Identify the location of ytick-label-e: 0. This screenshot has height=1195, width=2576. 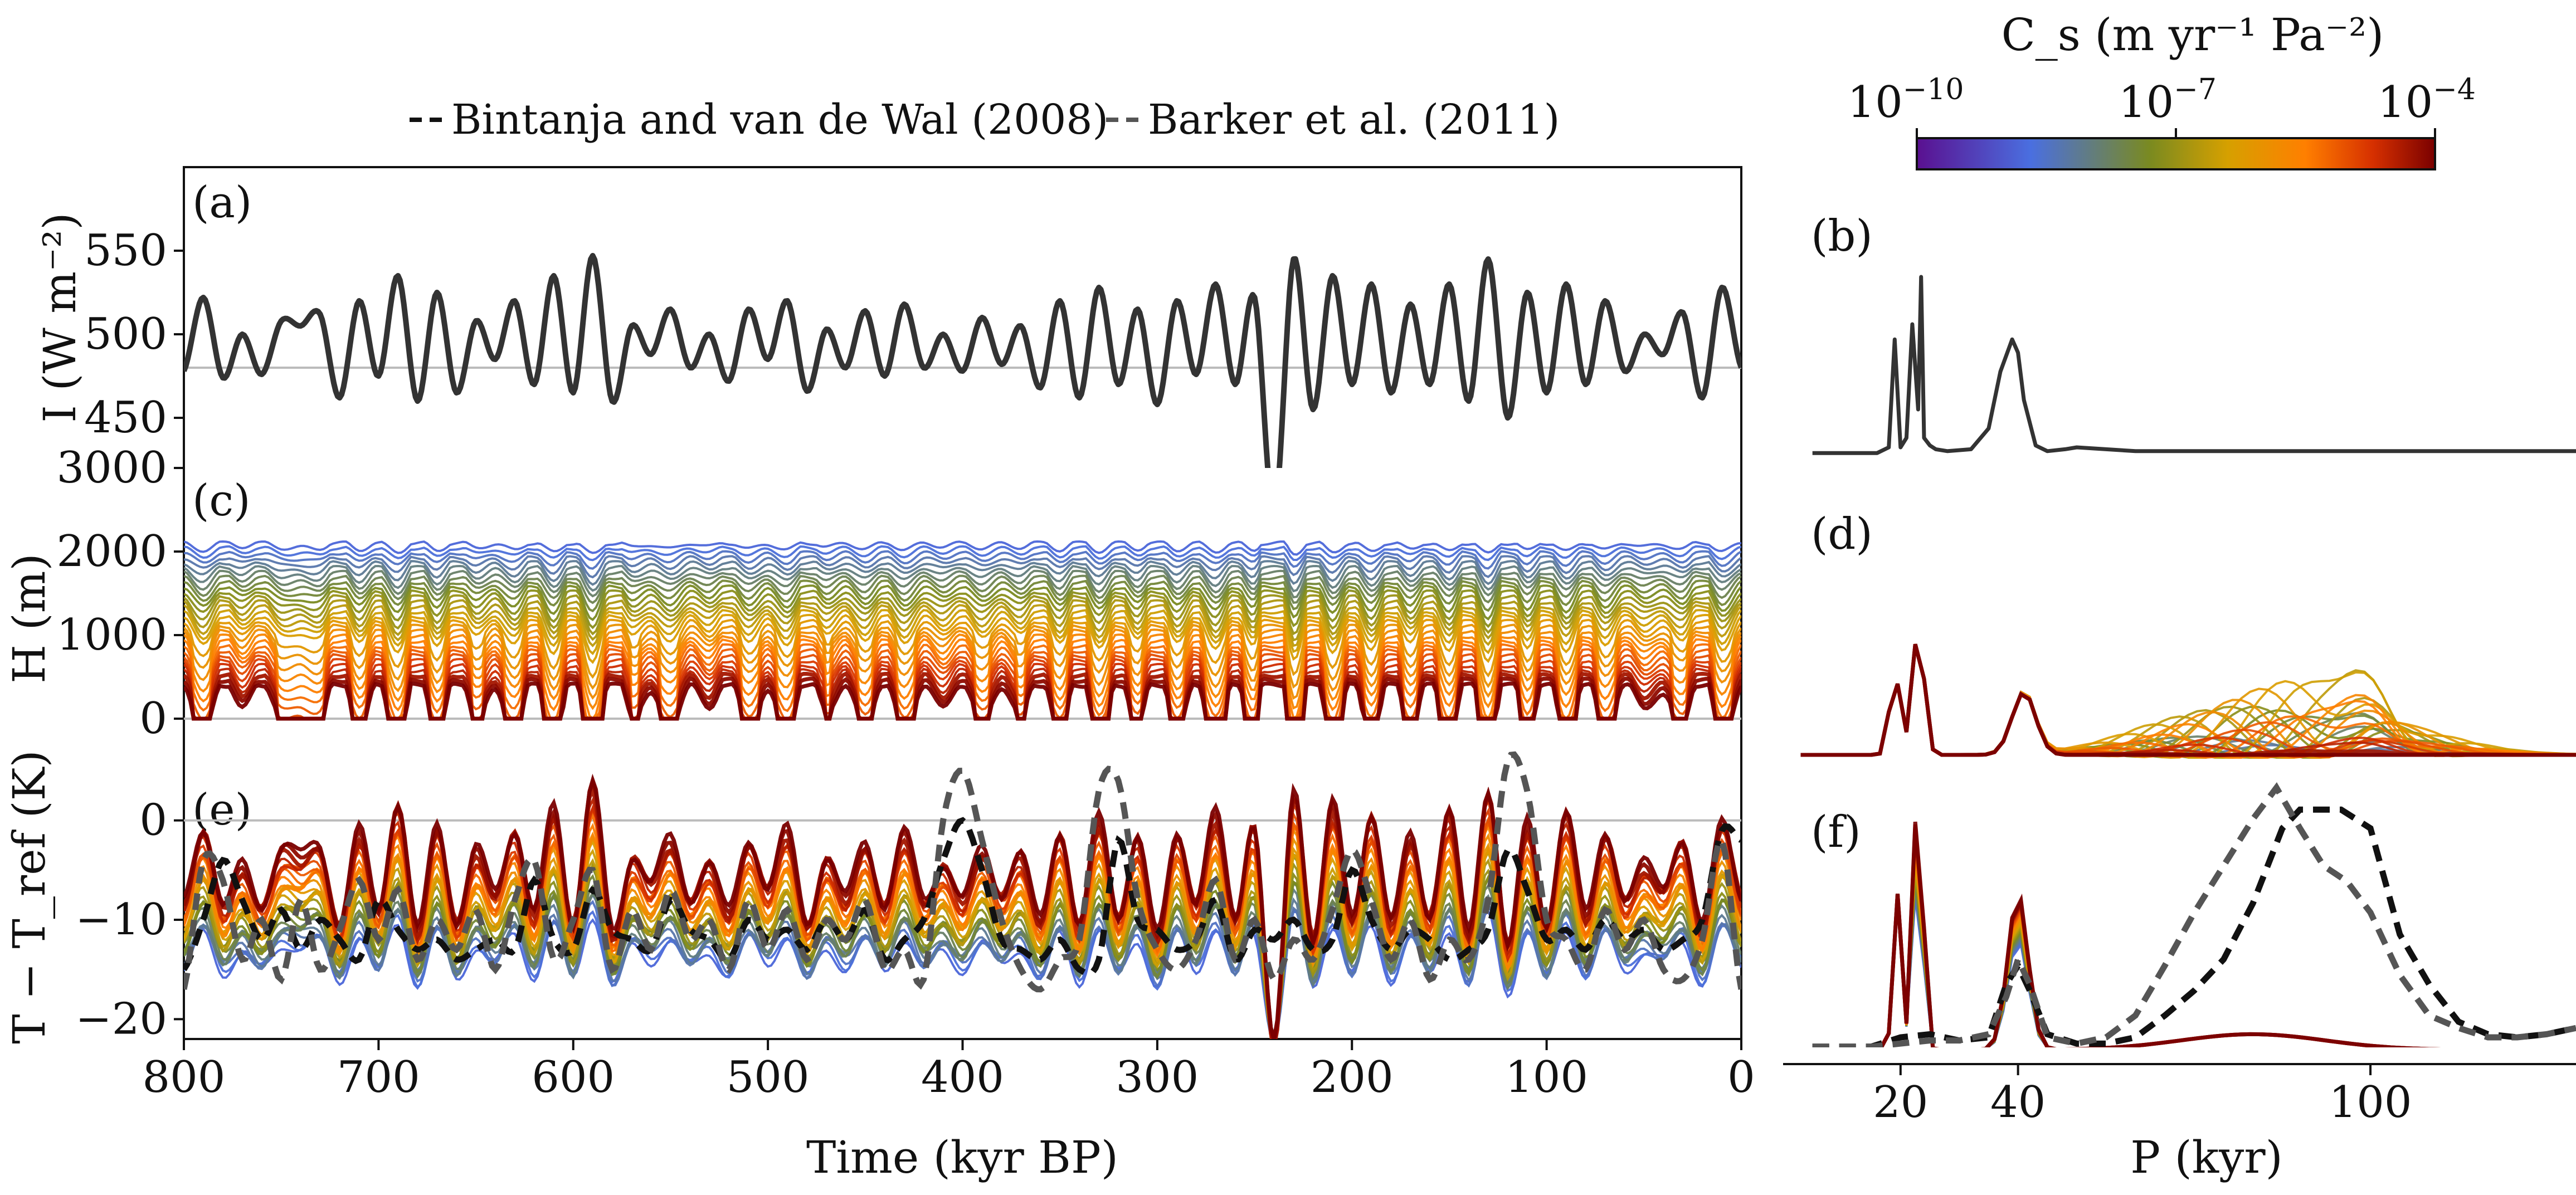
(153, 821).